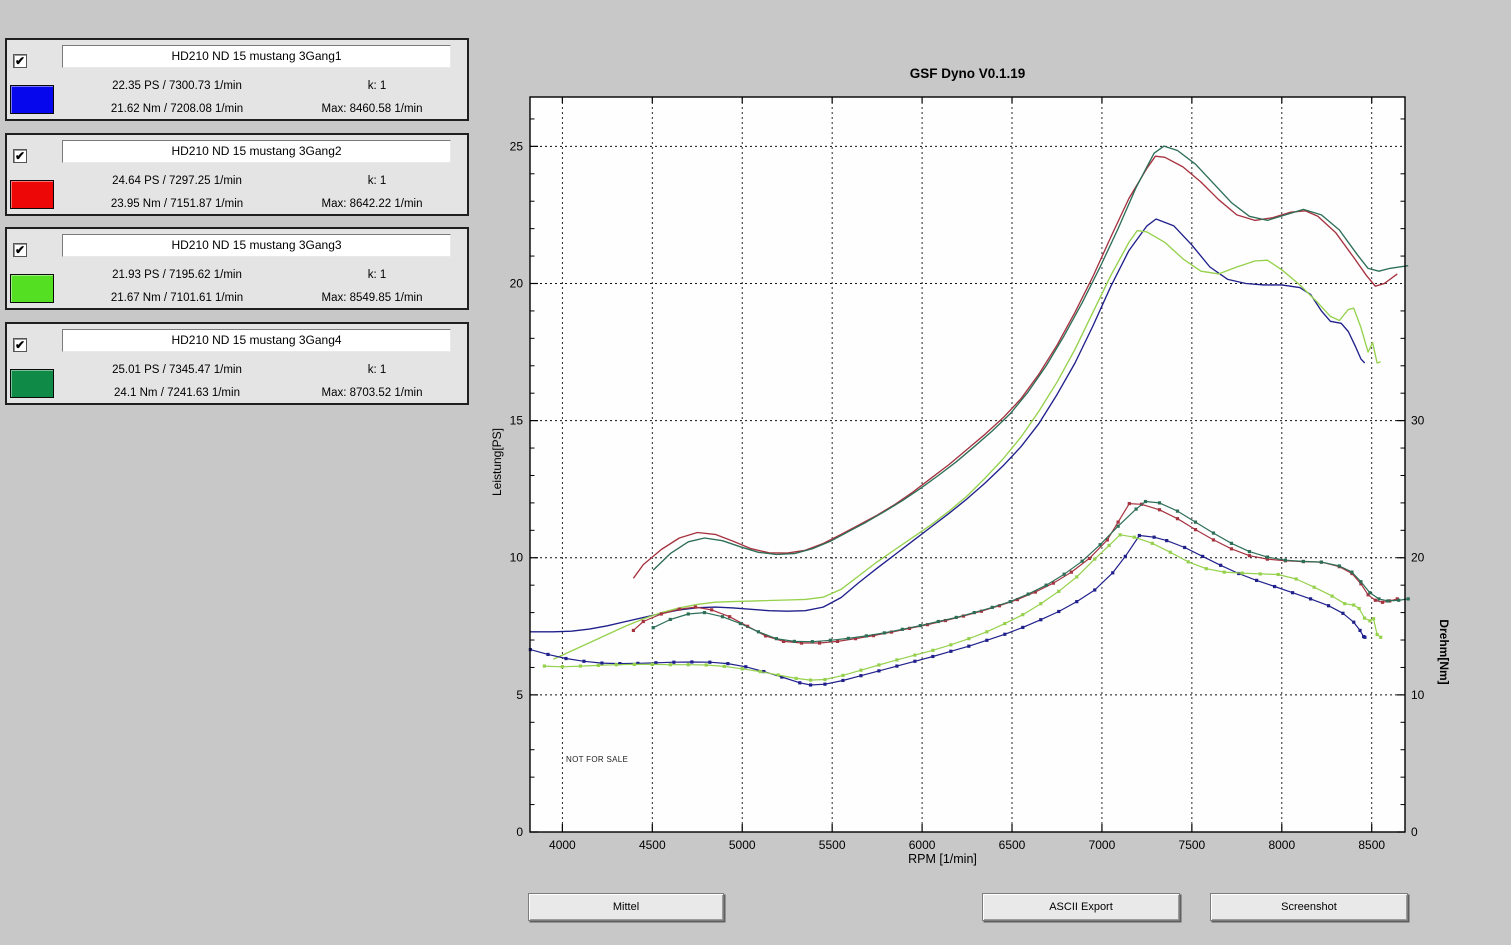 Image resolution: width=1511 pixels, height=945 pixels. Describe the element at coordinates (256, 245) in the screenshot. I see `run-3-title-input: HD210 ND 15 mustang 3Gang3` at that location.